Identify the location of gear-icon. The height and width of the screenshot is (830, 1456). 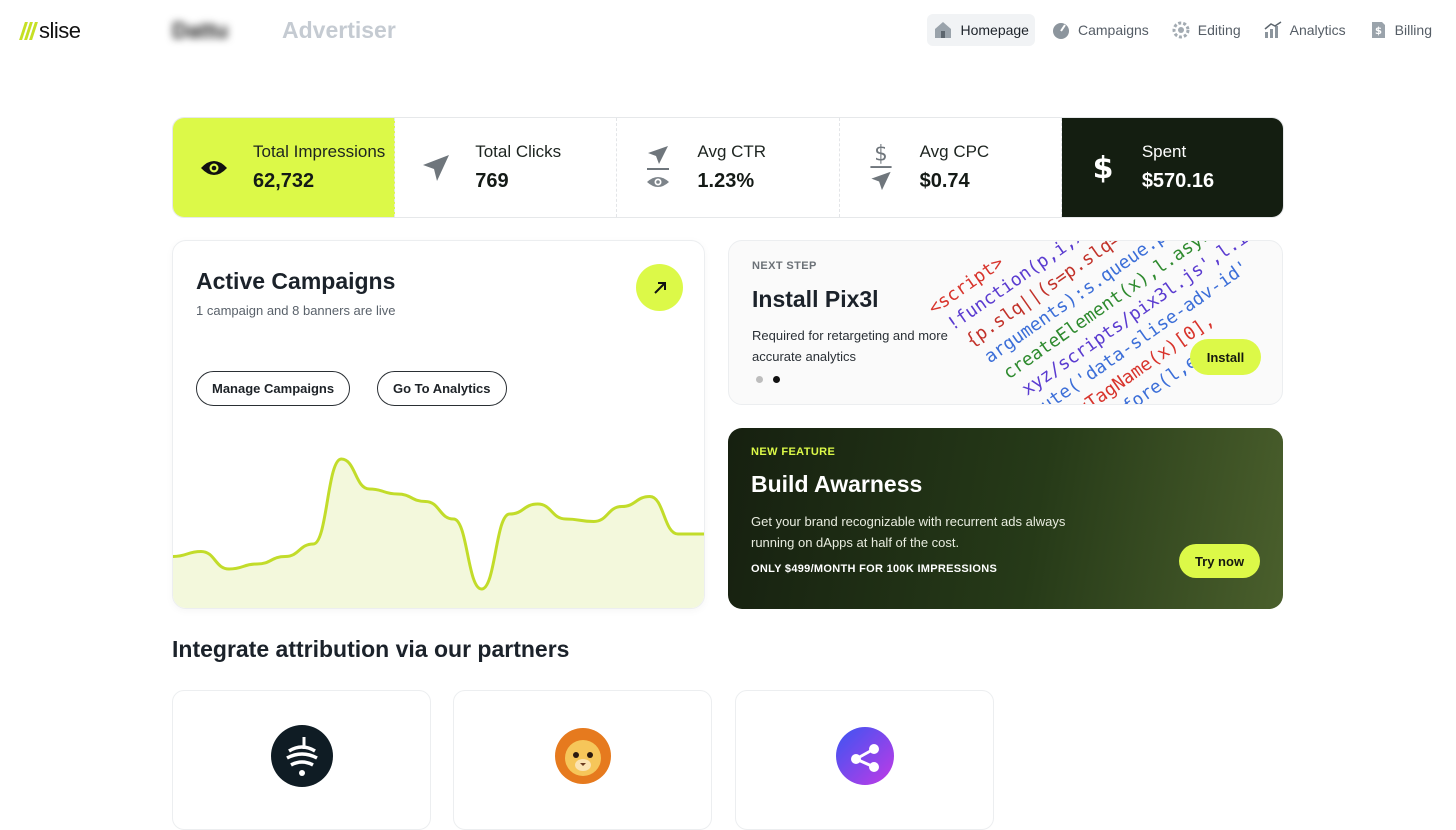
(1181, 30).